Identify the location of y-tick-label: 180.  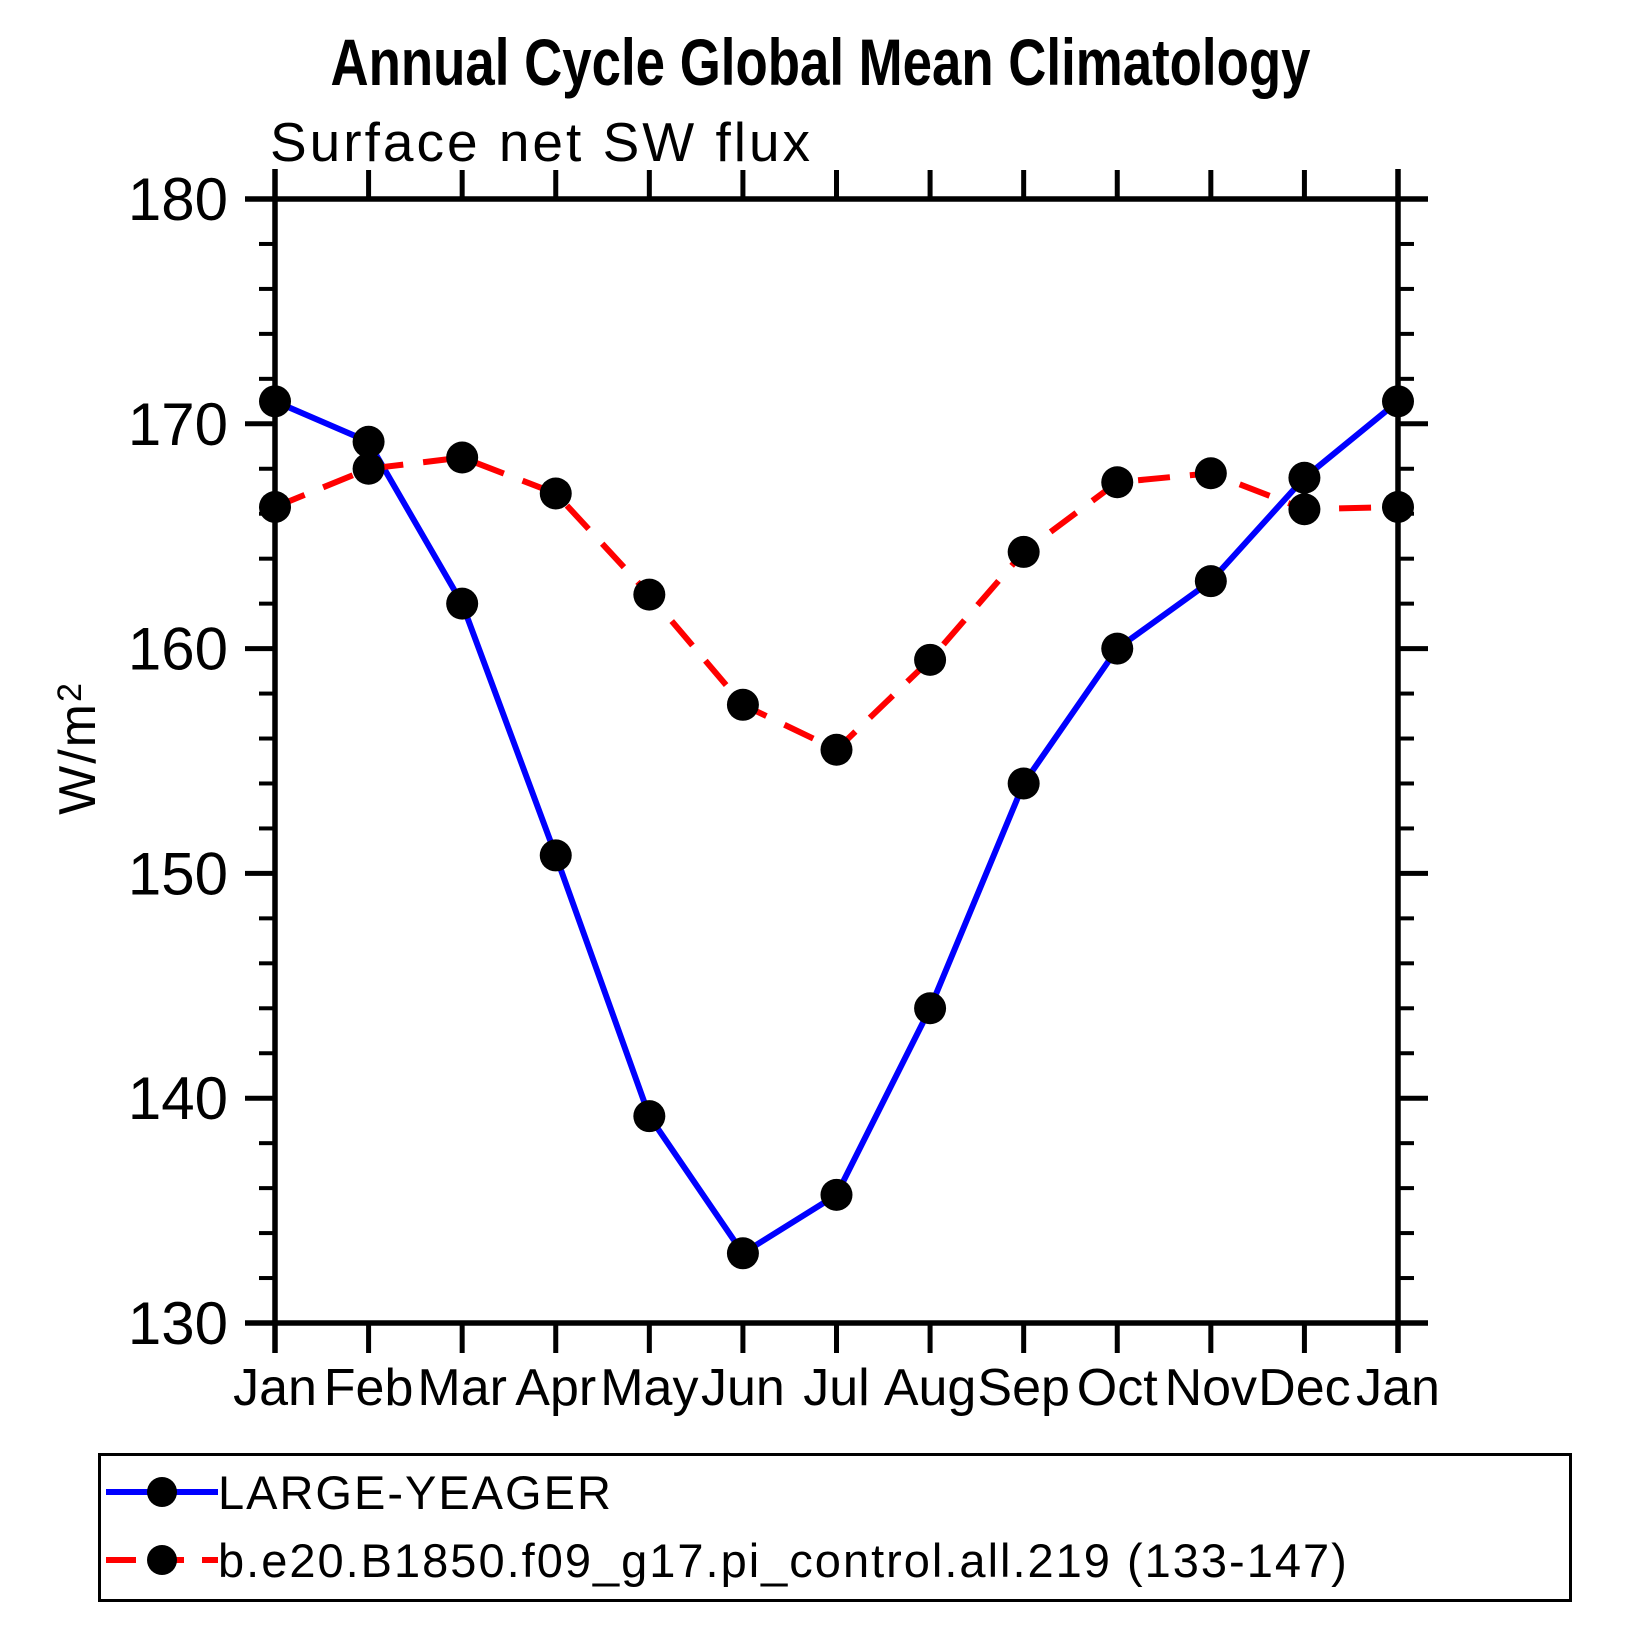
(178, 199).